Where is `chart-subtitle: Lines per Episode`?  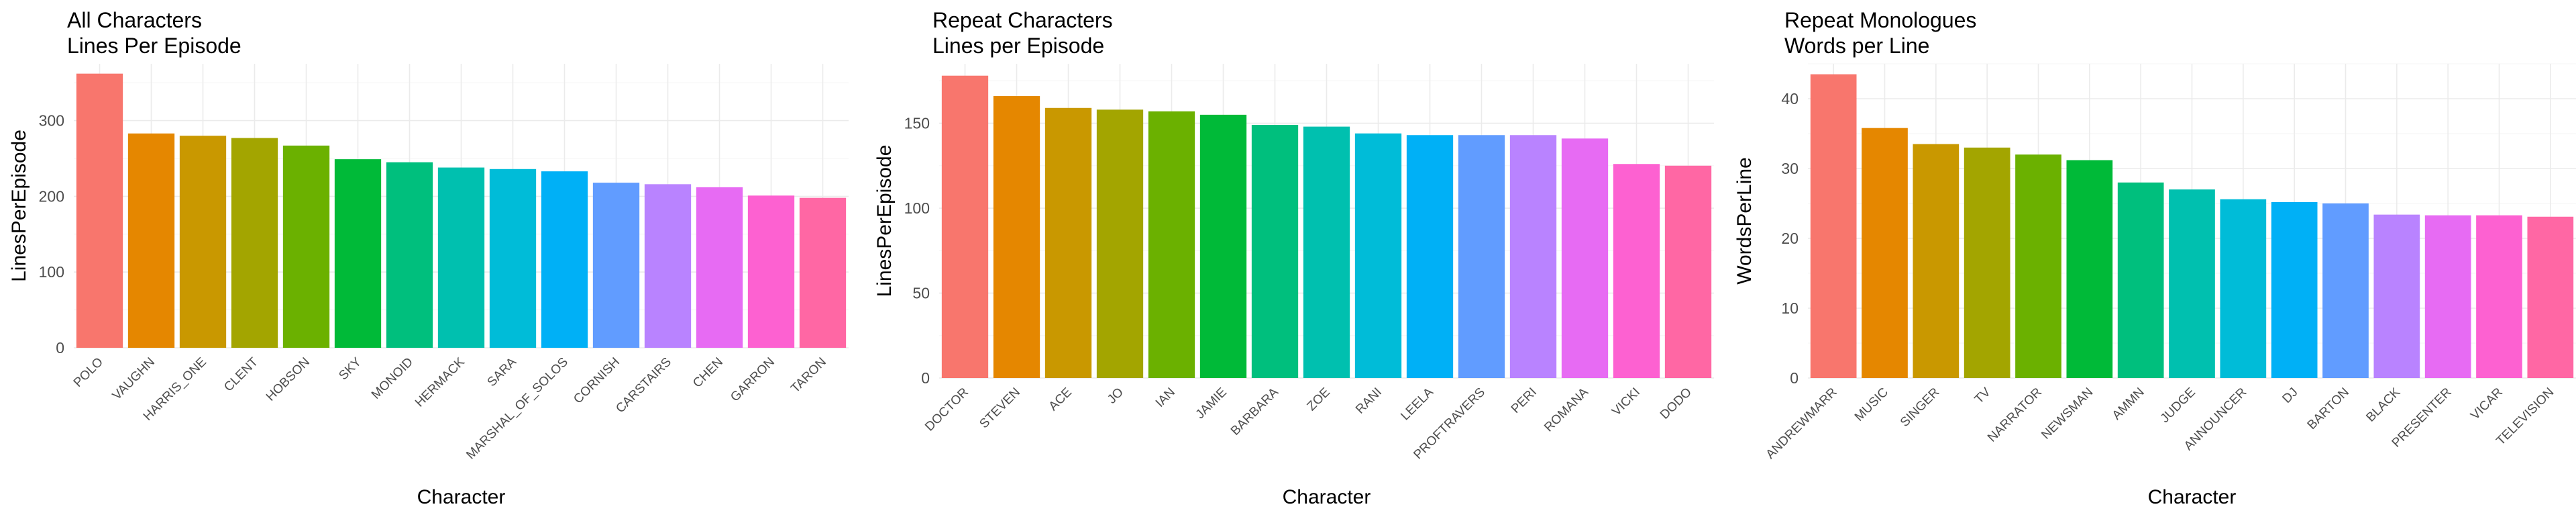 chart-subtitle: Lines per Episode is located at coordinates (1018, 46).